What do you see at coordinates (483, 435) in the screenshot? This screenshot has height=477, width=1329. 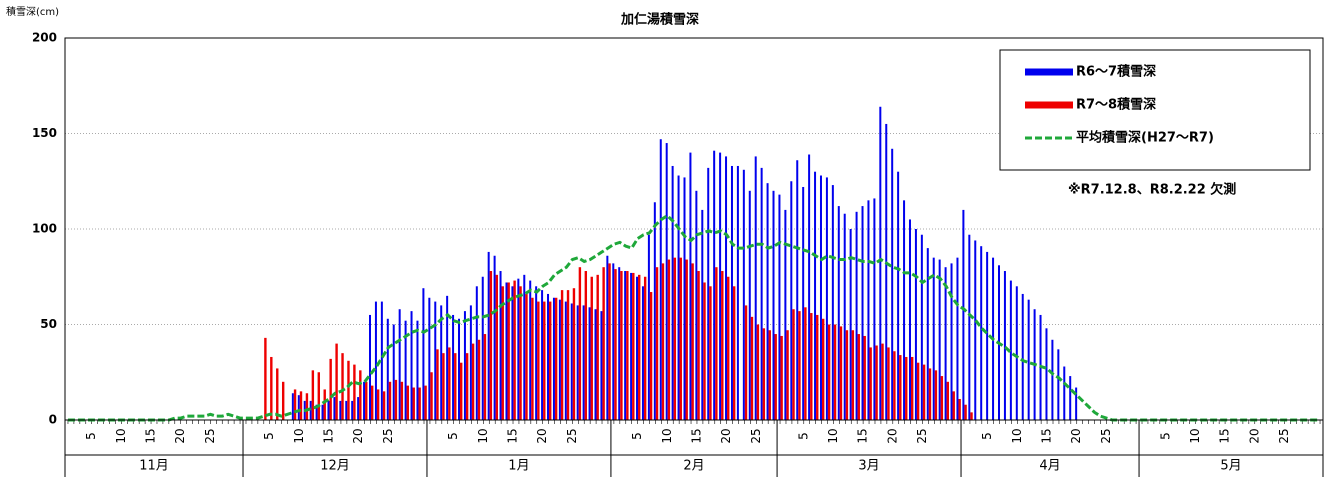 I see `x-tick-label: 10` at bounding box center [483, 435].